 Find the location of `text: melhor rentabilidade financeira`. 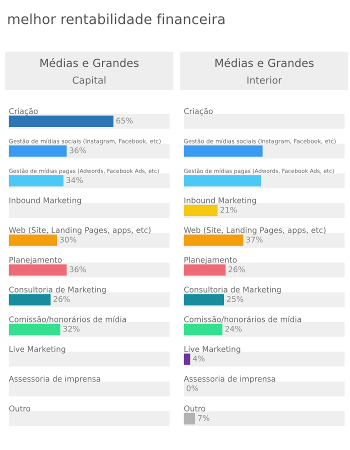

text: melhor rentabilidade financeira is located at coordinates (116, 19).